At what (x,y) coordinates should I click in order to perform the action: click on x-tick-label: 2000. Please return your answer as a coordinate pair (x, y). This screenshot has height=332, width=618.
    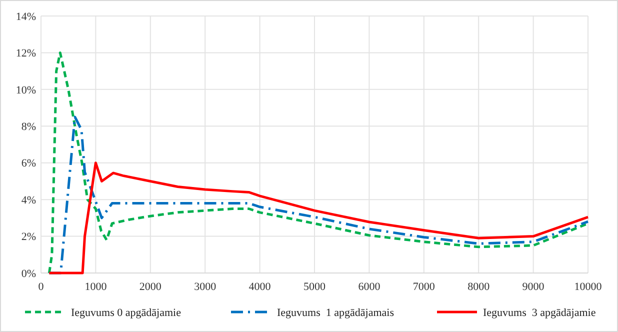
    Looking at the image, I should click on (150, 287).